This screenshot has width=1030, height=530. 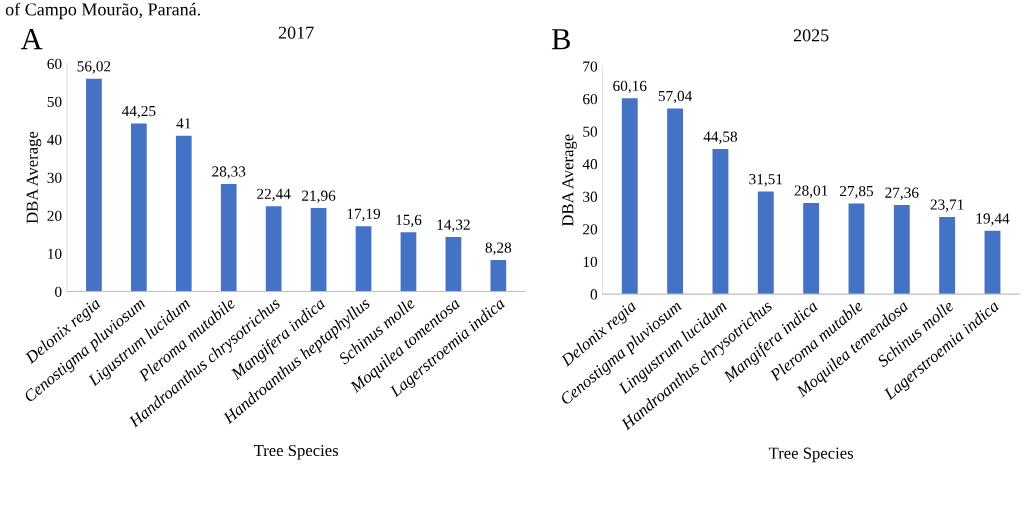 What do you see at coordinates (902, 193) in the screenshot?
I see `data-label: 27,36` at bounding box center [902, 193].